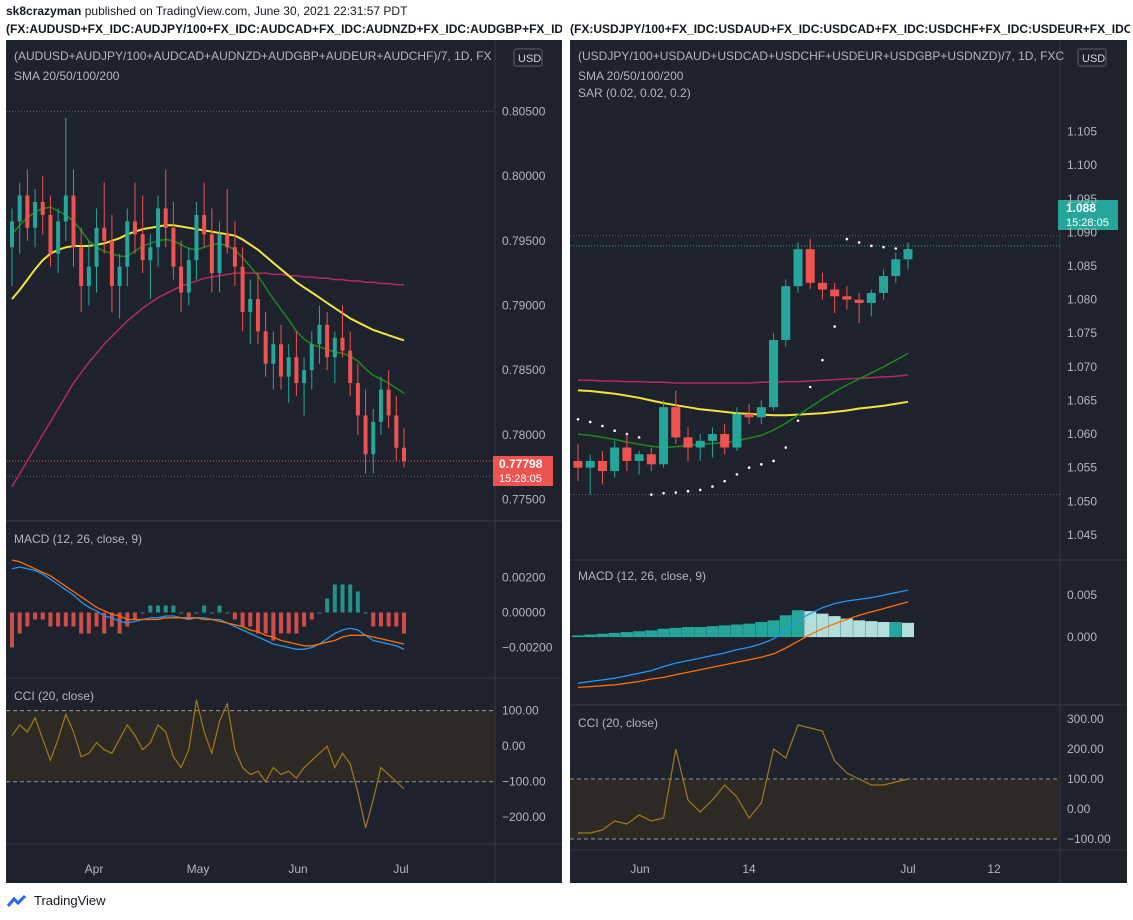  What do you see at coordinates (524, 578) in the screenshot?
I see `left-macd-tick-label: 0.00200` at bounding box center [524, 578].